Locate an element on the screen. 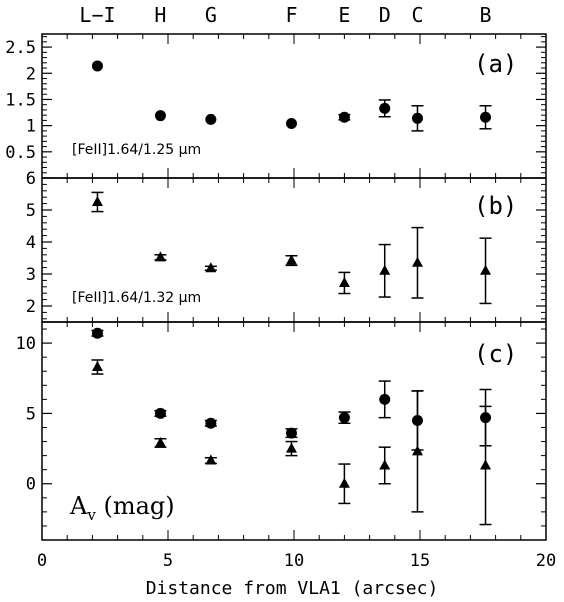  knot-label-4: E is located at coordinates (344, 15).